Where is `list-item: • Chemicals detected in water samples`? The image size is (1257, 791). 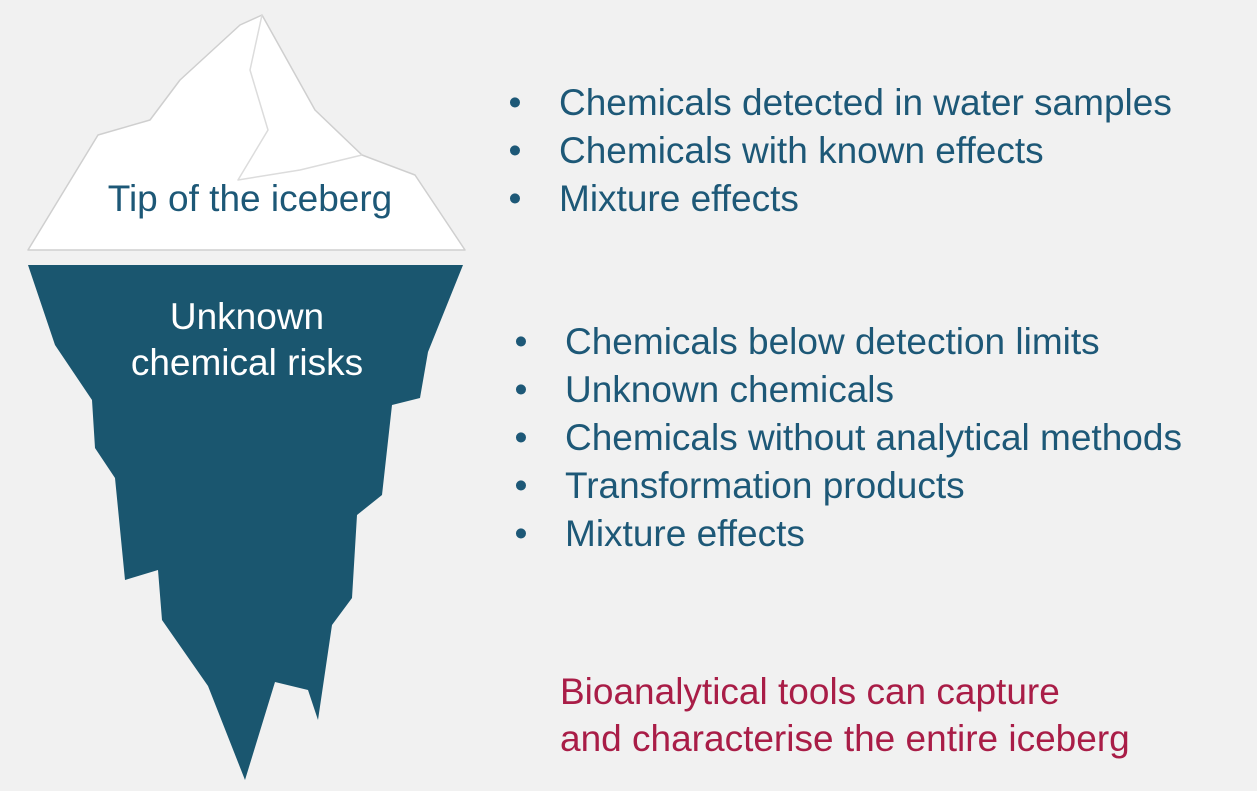
list-item: • Chemicals detected in water samples is located at coordinates (875, 103).